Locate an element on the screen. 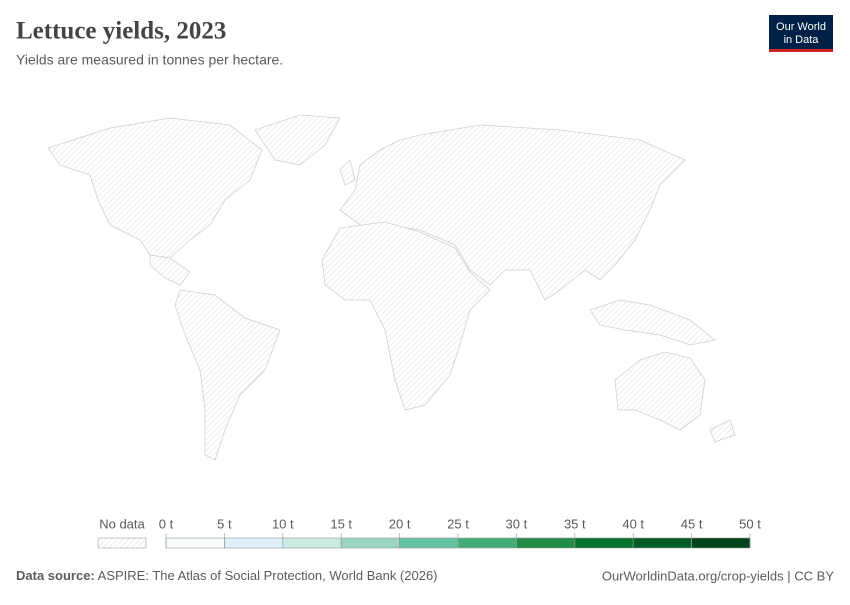 This screenshot has width=850, height=605. footer-url: OurWorldinData.org/crop-yields | CC BY is located at coordinates (718, 575).